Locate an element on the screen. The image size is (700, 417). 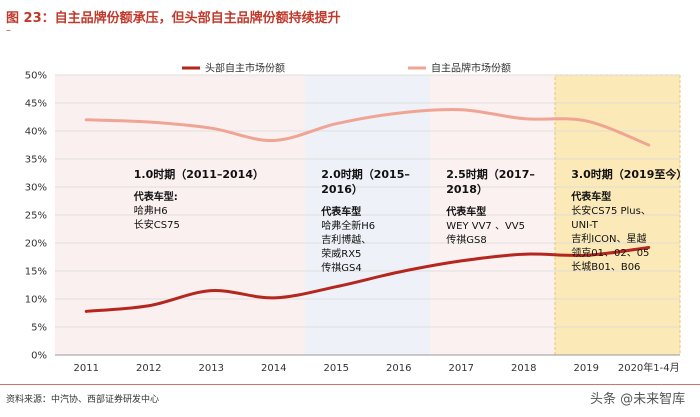
era-model: 哈弗全新H6 is located at coordinates (348, 225).